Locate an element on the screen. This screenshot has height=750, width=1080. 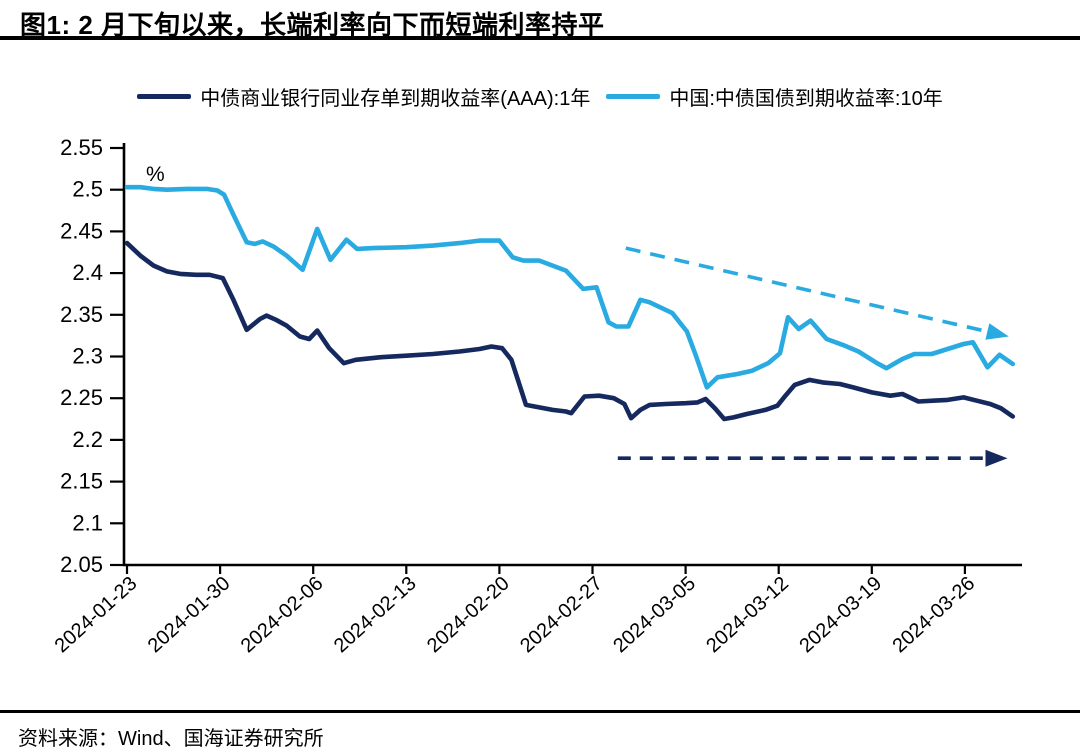
legend-swatch-navy is located at coordinates (164, 96).